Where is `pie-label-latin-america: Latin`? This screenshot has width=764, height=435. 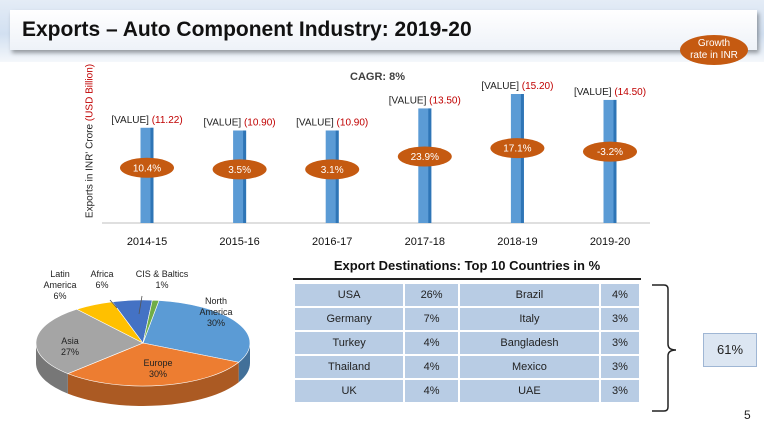
pie-label-latin-america: Latin is located at coordinates (60, 274).